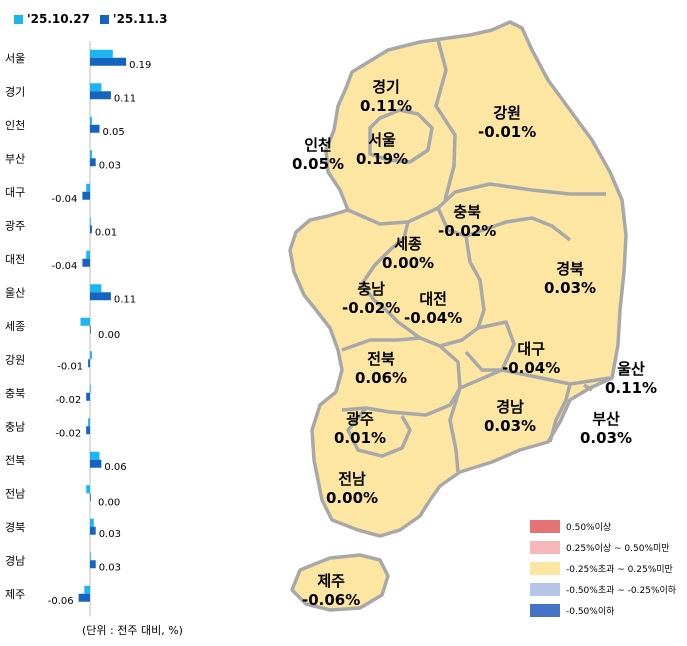 The image size is (687, 646). Describe the element at coordinates (140, 65) in the screenshot. I see `data-label: 0.19` at that location.